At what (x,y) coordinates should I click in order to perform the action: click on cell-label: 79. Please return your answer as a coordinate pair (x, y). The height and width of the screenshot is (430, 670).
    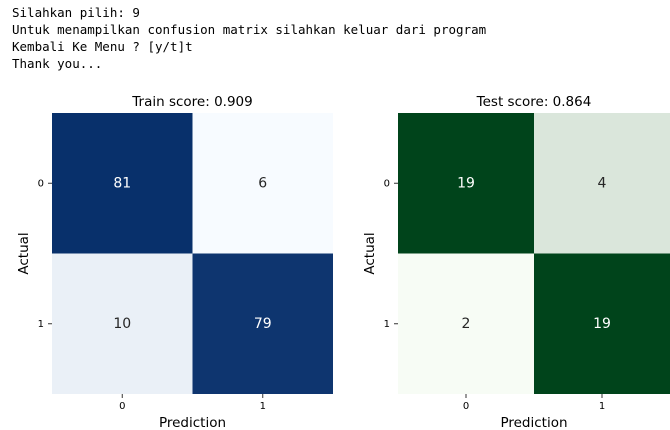
    Looking at the image, I should click on (263, 324).